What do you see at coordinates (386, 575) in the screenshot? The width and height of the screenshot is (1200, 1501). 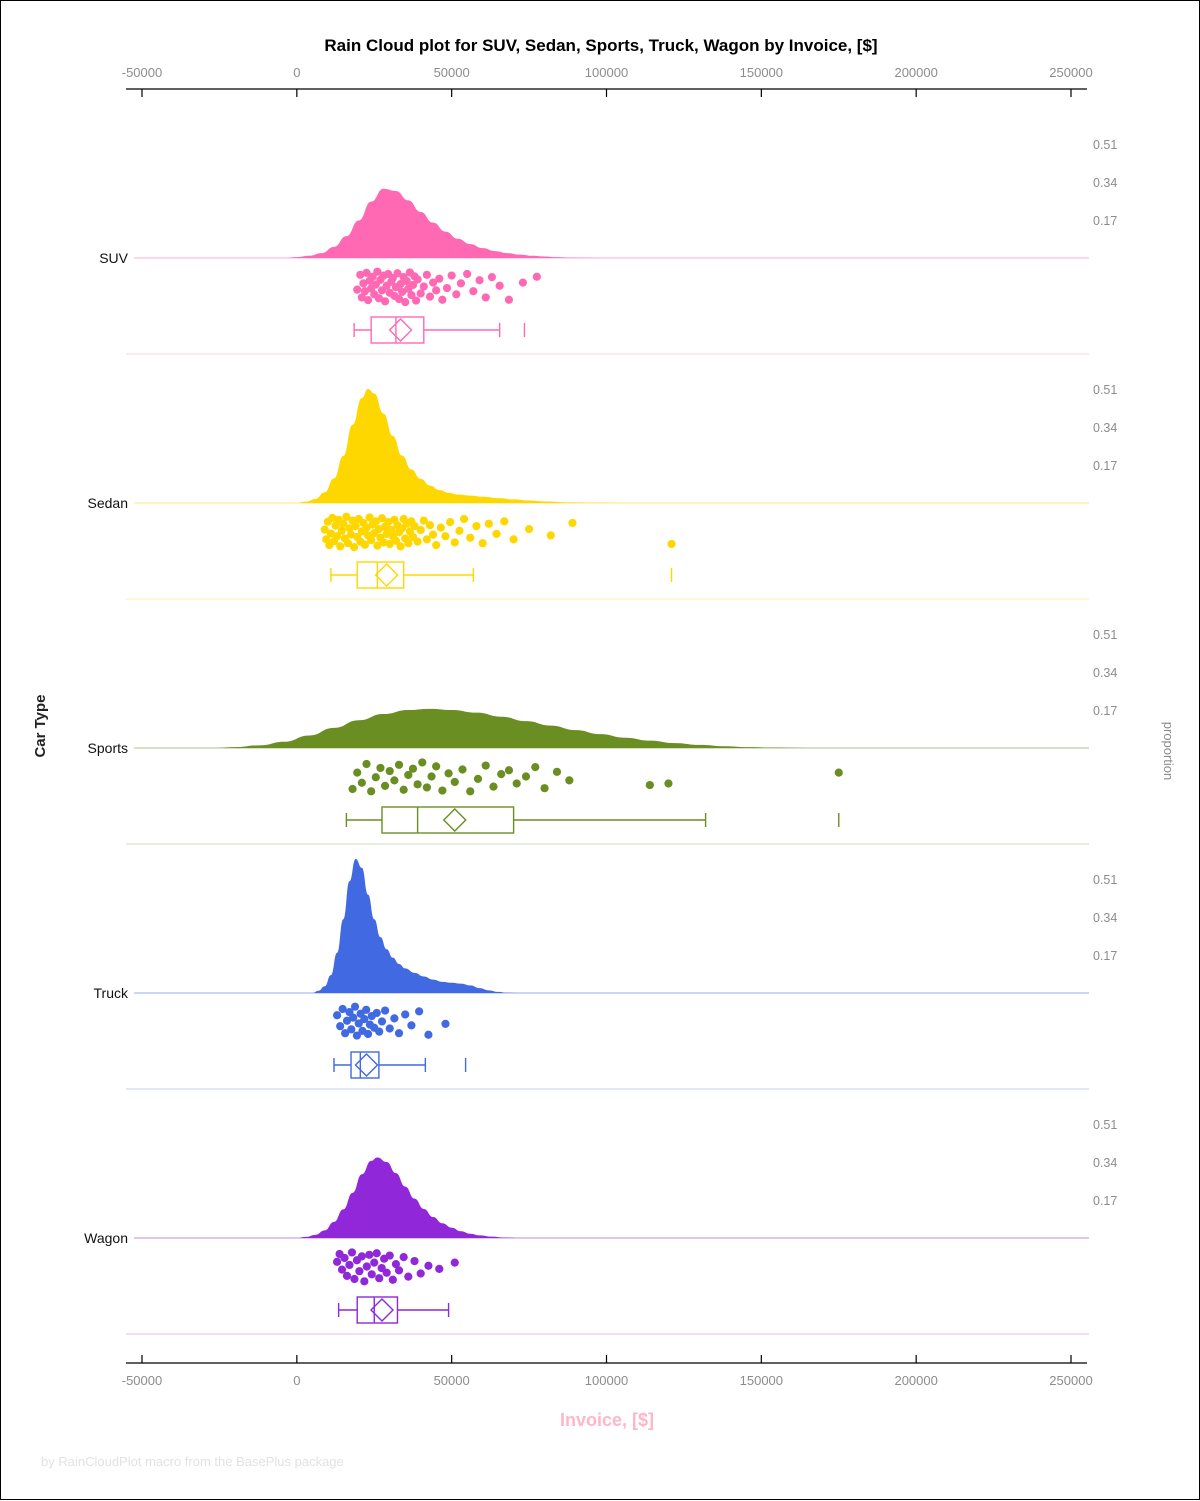 I see `mean-diamond` at bounding box center [386, 575].